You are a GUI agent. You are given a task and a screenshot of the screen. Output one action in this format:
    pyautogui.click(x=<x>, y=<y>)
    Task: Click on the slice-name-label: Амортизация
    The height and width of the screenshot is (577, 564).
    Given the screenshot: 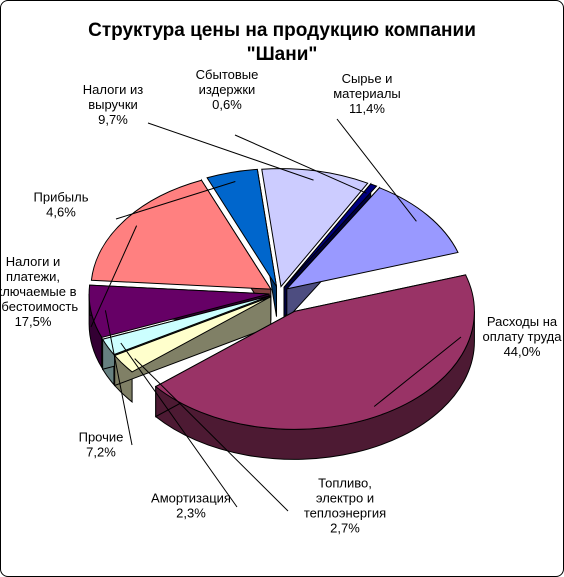 What is the action you would take?
    pyautogui.click(x=191, y=498)
    